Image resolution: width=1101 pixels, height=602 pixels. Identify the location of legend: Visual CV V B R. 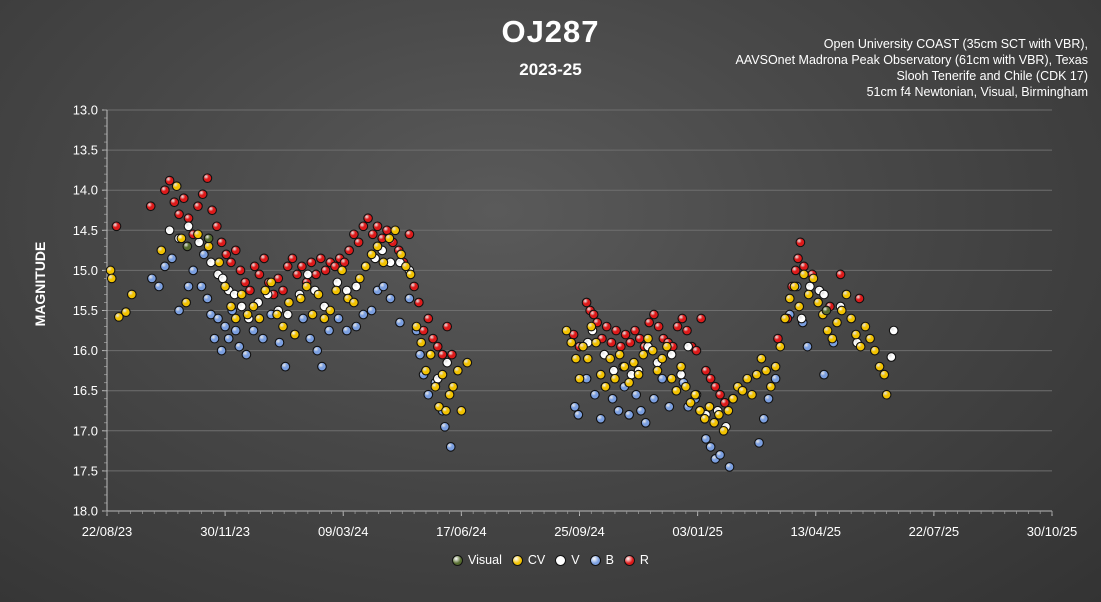
(550, 560).